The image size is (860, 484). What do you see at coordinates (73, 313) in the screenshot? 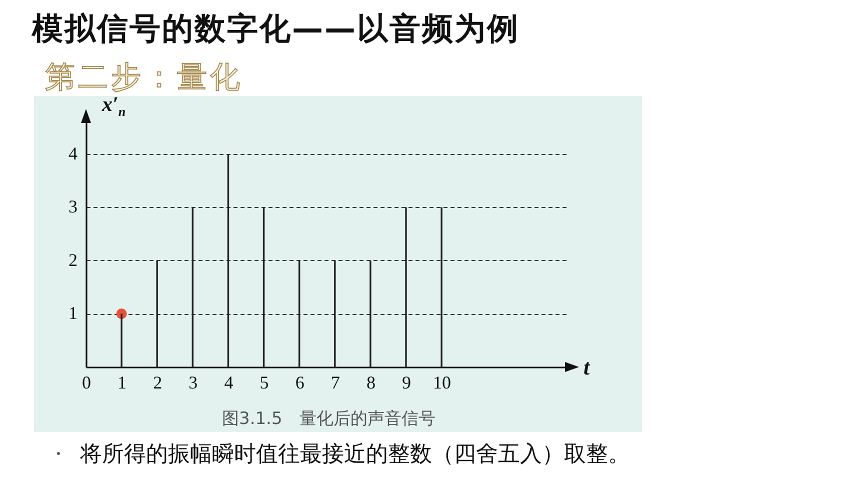
I see `y-tick-label: 1` at bounding box center [73, 313].